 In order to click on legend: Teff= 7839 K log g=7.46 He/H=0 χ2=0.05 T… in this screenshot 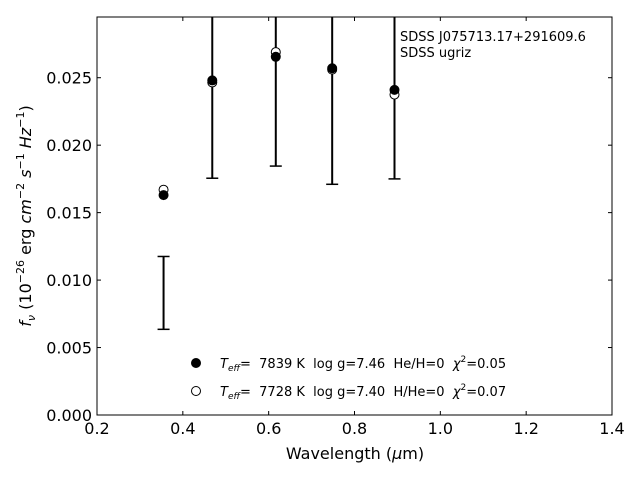, I will do `click(348, 378)`.